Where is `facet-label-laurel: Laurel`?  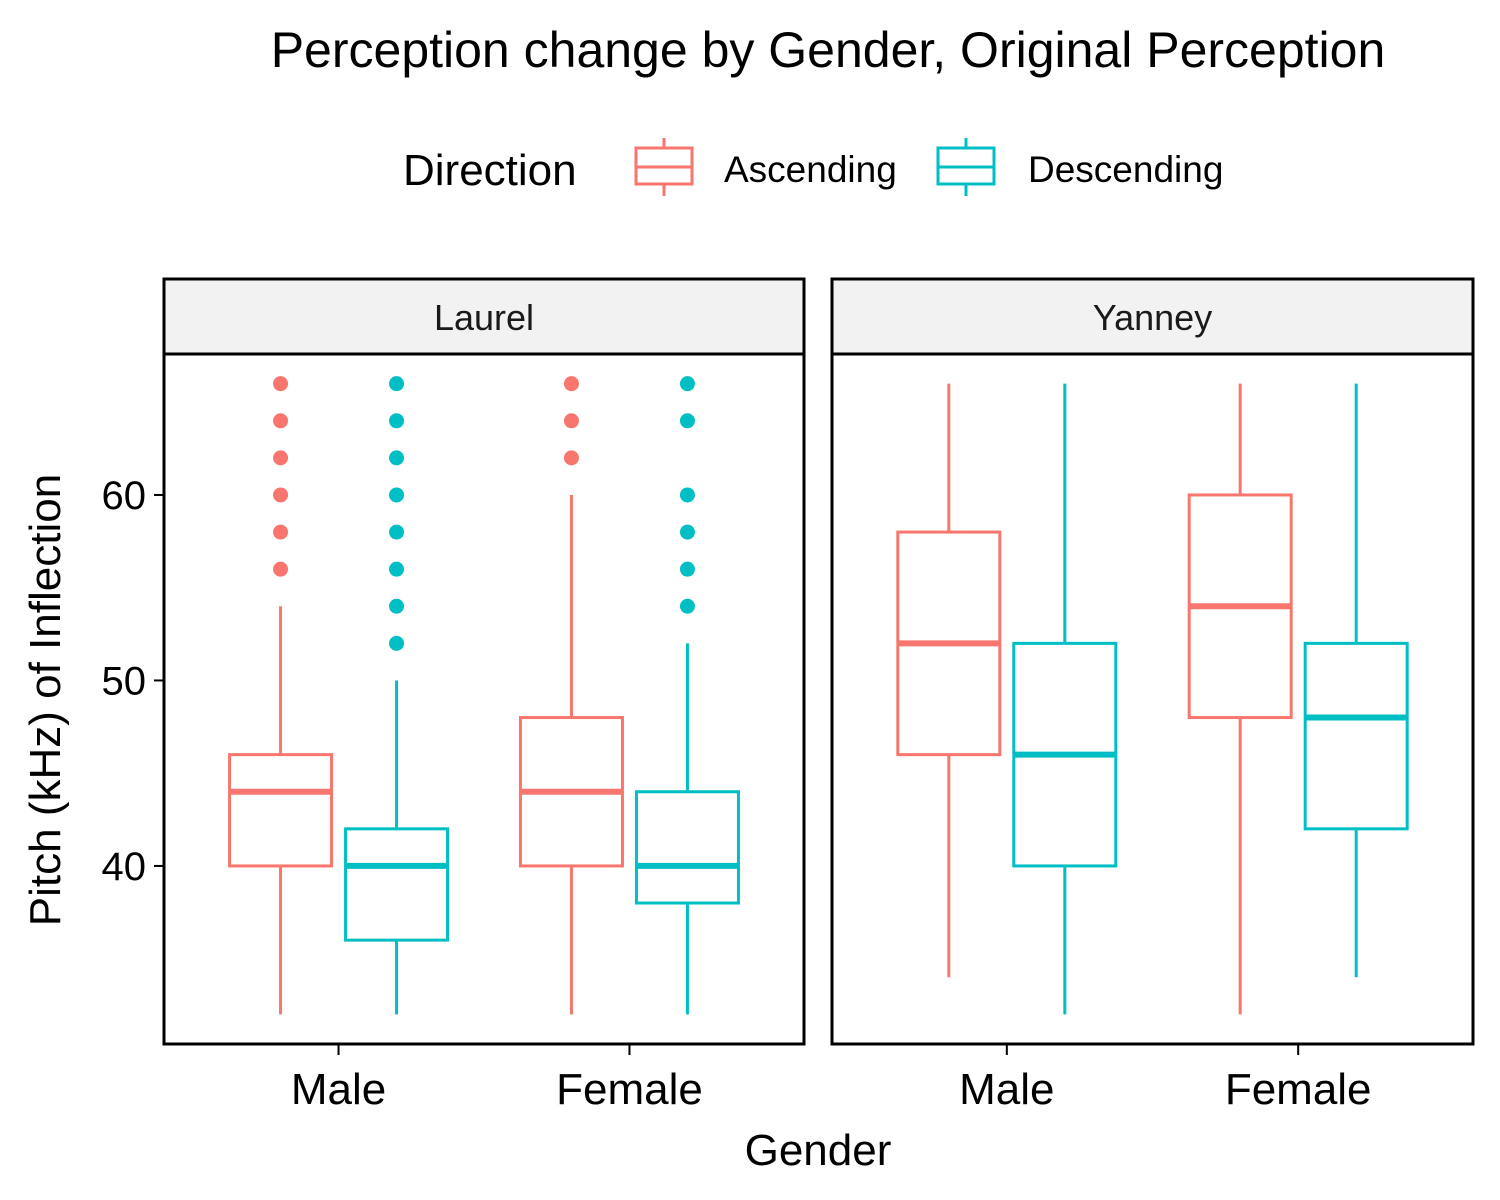
facet-label-laurel: Laurel is located at coordinates (484, 317).